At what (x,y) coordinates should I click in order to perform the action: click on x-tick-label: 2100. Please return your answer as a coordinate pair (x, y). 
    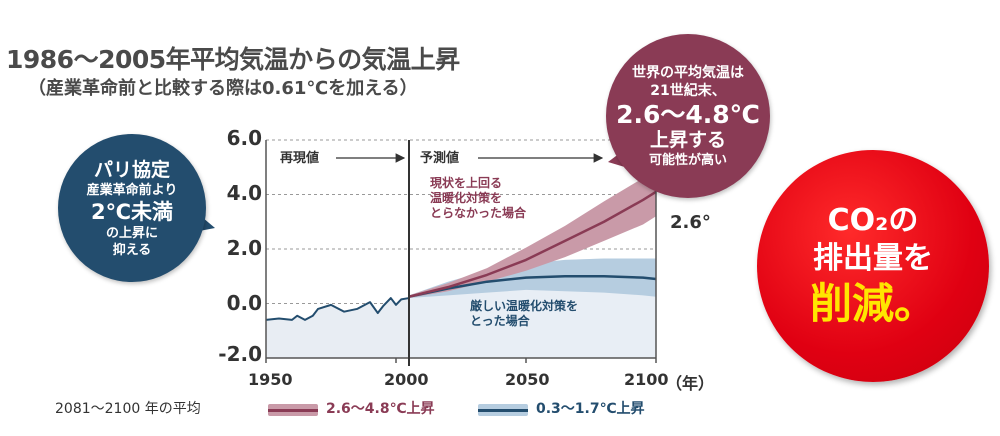
    Looking at the image, I should click on (646, 379).